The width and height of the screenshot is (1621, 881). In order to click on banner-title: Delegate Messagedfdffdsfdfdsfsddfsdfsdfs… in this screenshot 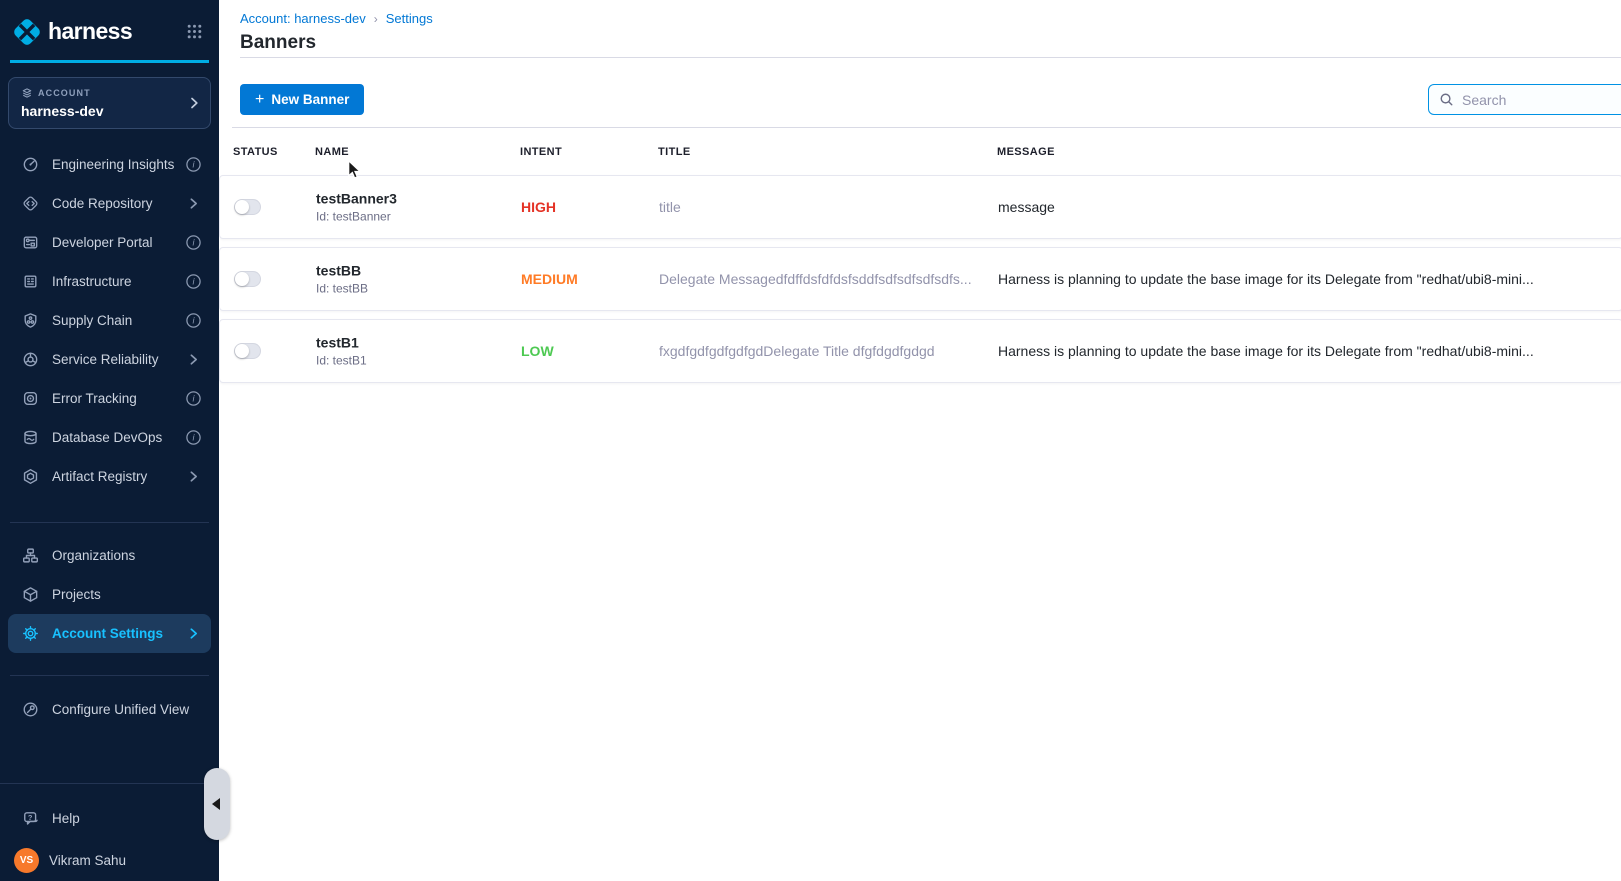, I will do `click(815, 279)`.